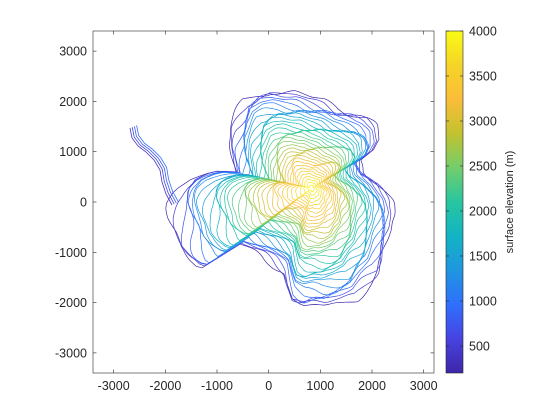 The image size is (560, 420). I want to click on colorbar-tick-label: 500, so click(479, 347).